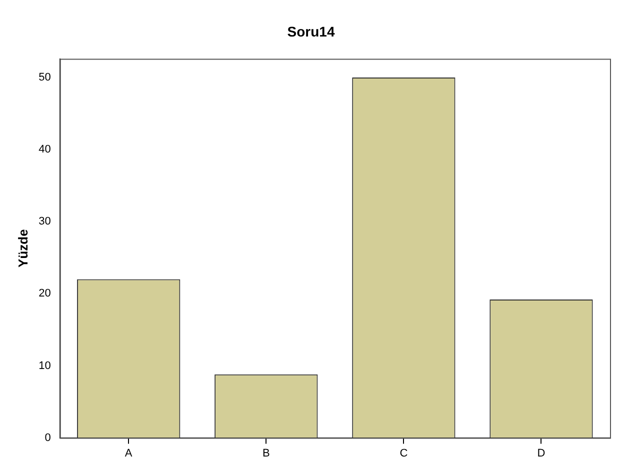  What do you see at coordinates (44, 78) in the screenshot?
I see `y-tick-label: 50` at bounding box center [44, 78].